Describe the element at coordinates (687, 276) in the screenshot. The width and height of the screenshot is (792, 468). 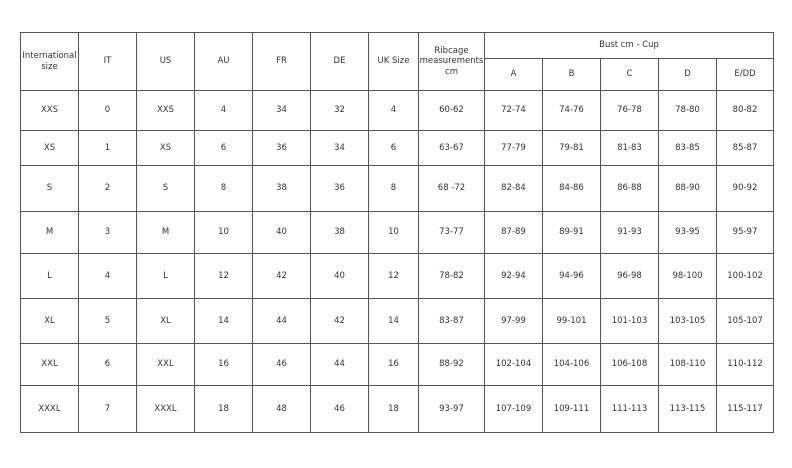
I see `table-cell: 98-100` at that location.